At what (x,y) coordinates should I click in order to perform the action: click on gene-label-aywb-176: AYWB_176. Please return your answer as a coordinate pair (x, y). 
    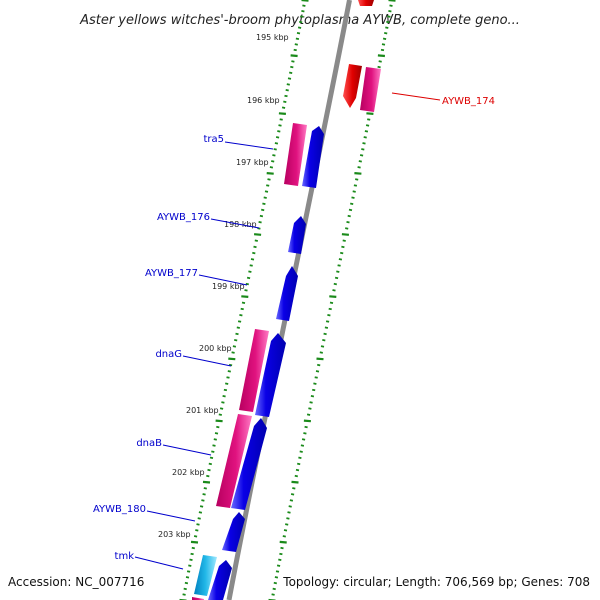
    Looking at the image, I should click on (183, 217).